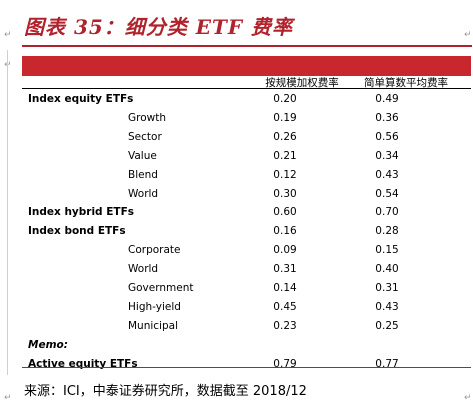  Describe the element at coordinates (387, 117) in the screenshot. I see `simple-average-fee-value: 0.36` at that location.